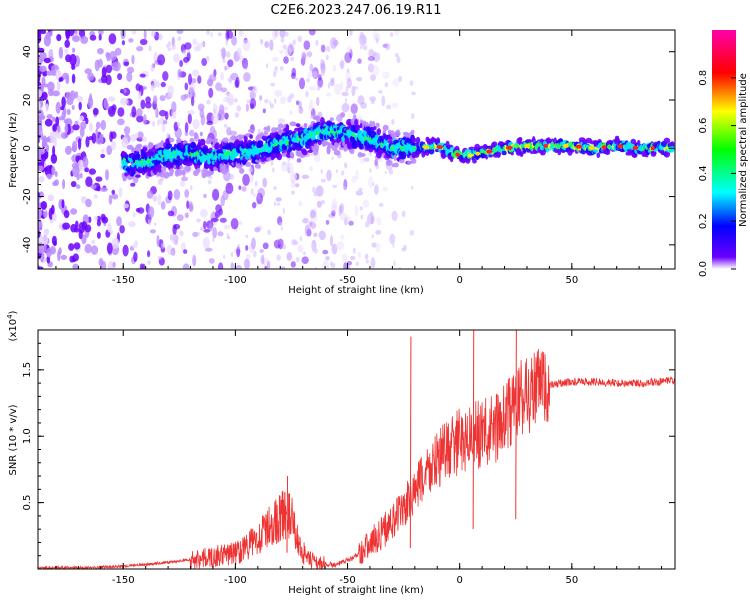 This screenshot has height=600, width=750. I want to click on spectrogram-y-tick-label: 20, so click(27, 100).